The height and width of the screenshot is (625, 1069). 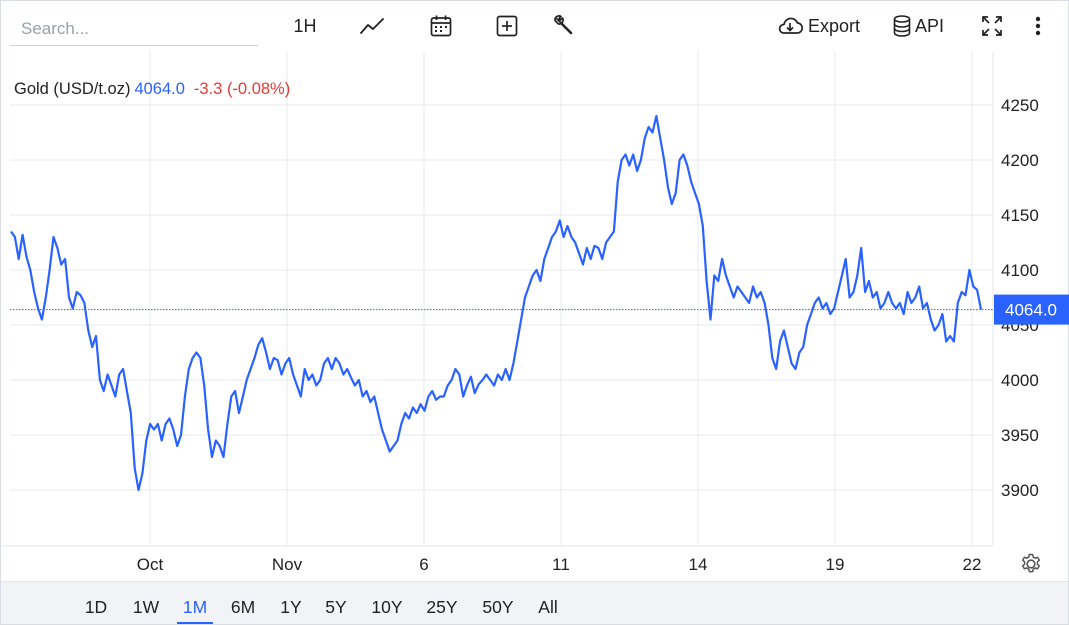 I want to click on y-tick-label: 4200, so click(x=1020, y=160).